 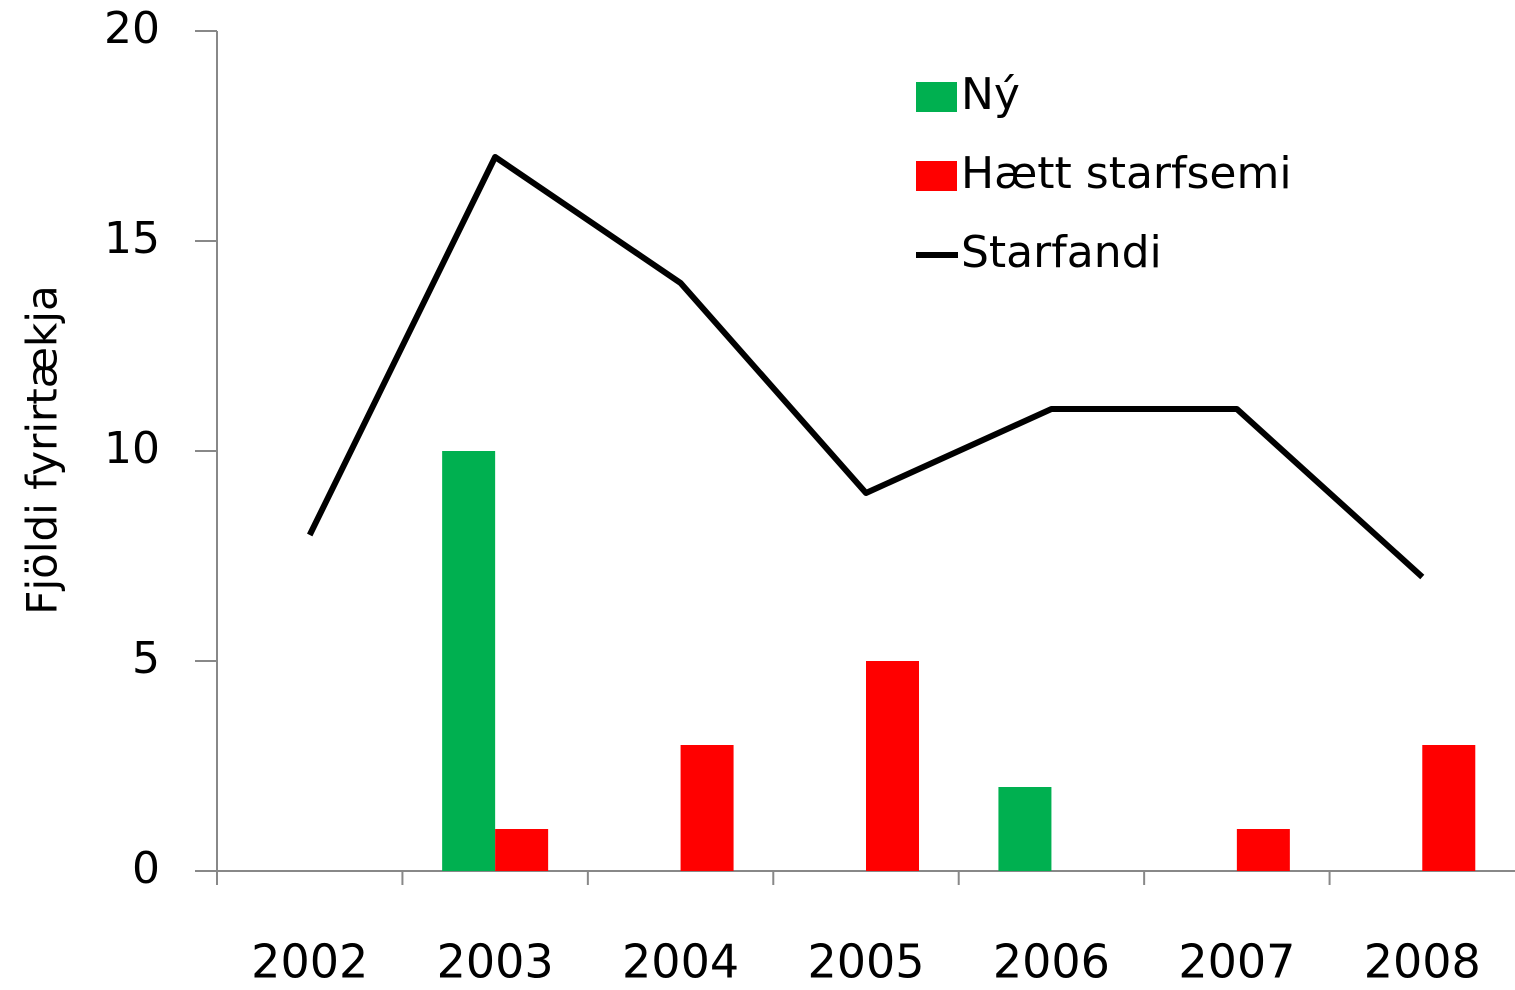 What do you see at coordinates (132, 238) in the screenshot?
I see `y-tick-label: 15` at bounding box center [132, 238].